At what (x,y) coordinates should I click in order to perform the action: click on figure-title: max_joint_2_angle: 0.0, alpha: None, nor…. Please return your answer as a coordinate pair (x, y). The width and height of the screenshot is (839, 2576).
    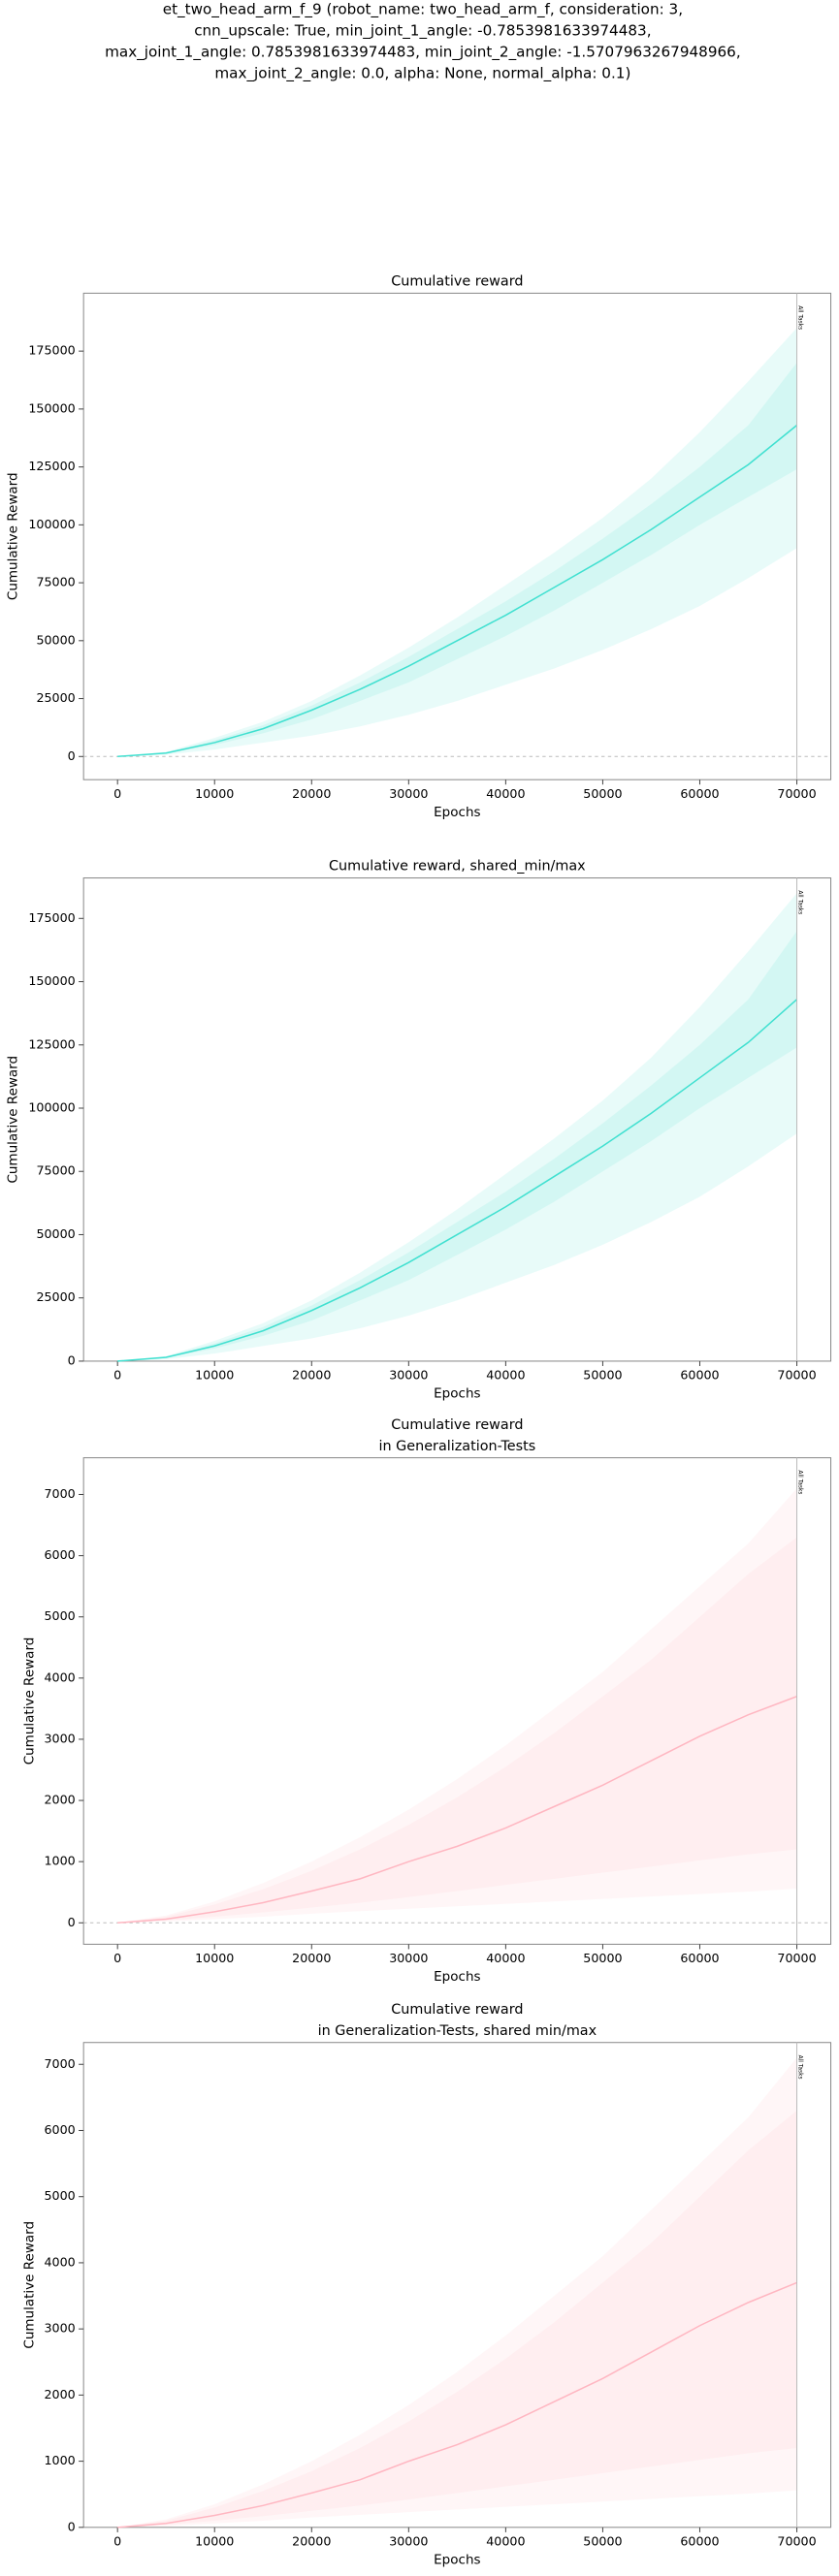
    Looking at the image, I should click on (422, 74).